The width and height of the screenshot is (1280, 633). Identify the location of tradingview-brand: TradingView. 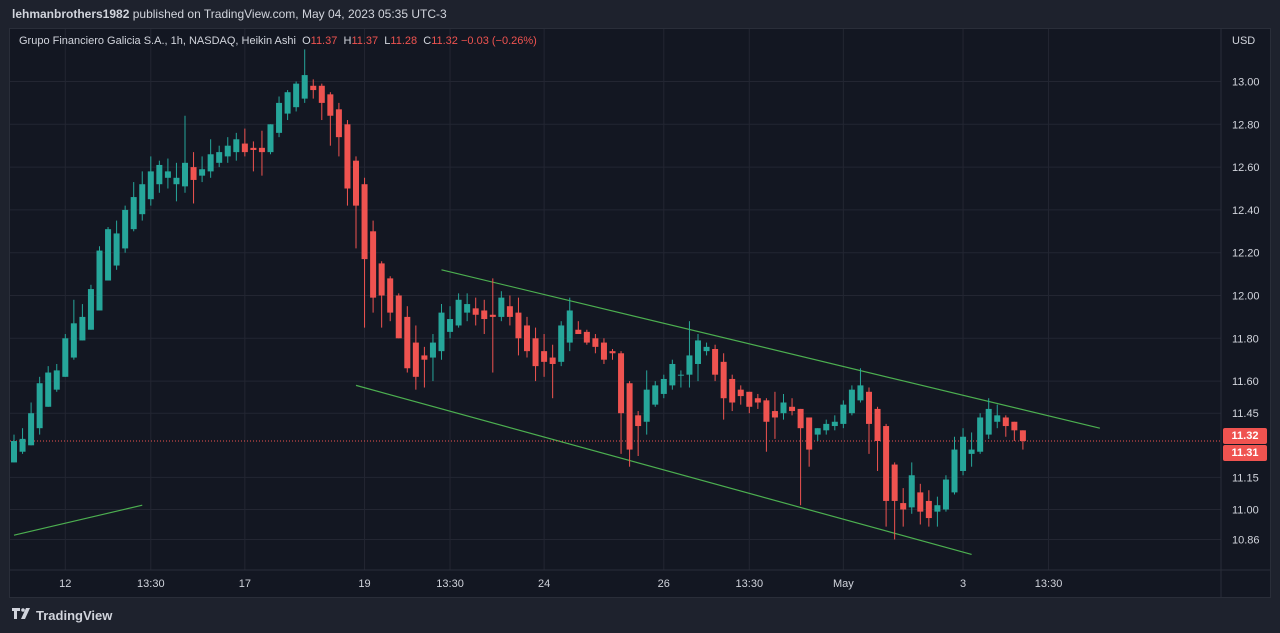
(74, 615).